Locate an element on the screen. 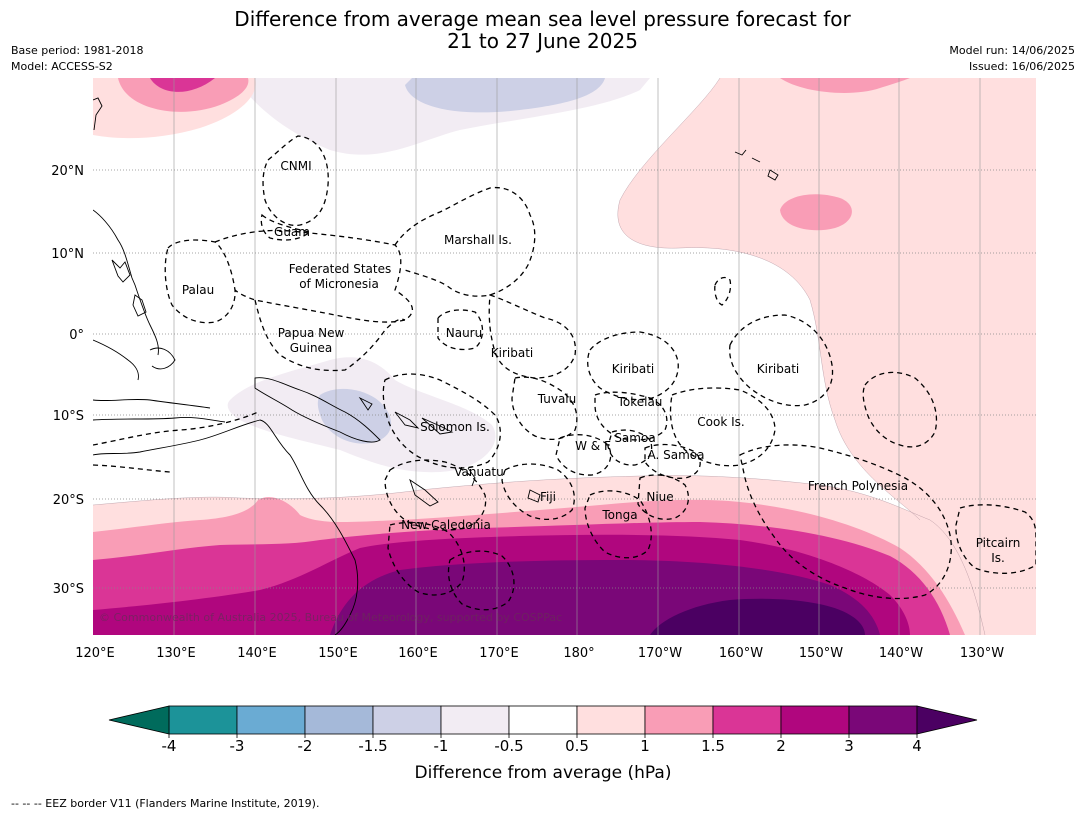 The image size is (1085, 816). eez-pitcairn is located at coordinates (995, 539).